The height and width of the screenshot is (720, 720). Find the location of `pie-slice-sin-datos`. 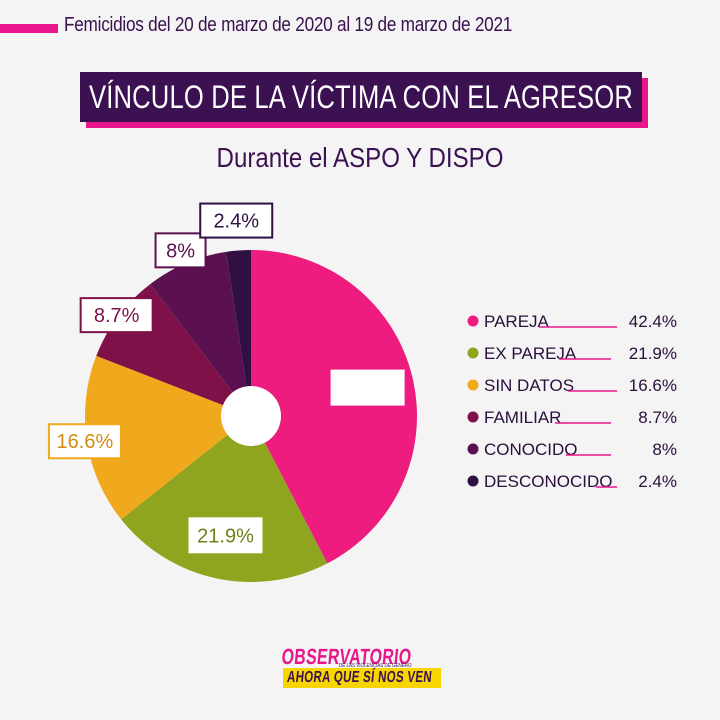

pie-slice-sin-datos is located at coordinates (167, 437).